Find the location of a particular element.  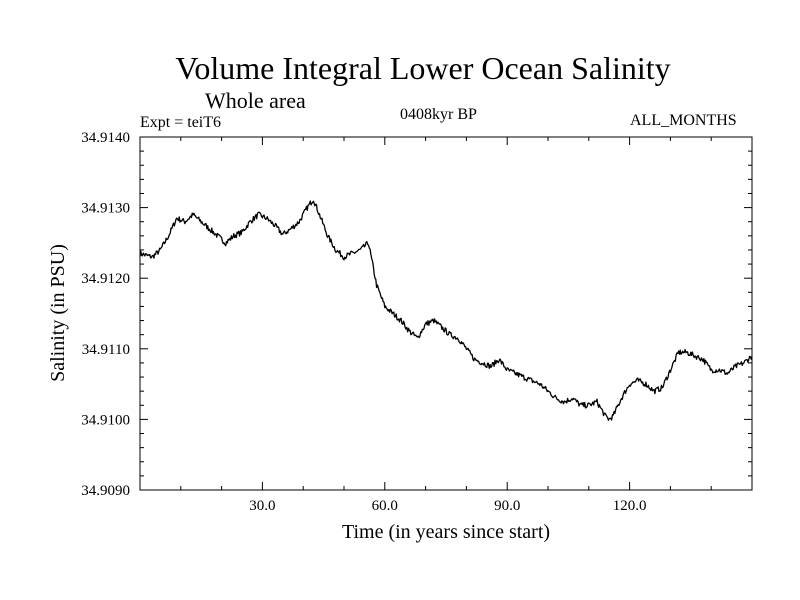

y-tick-label: 34.9120 is located at coordinates (105, 279).